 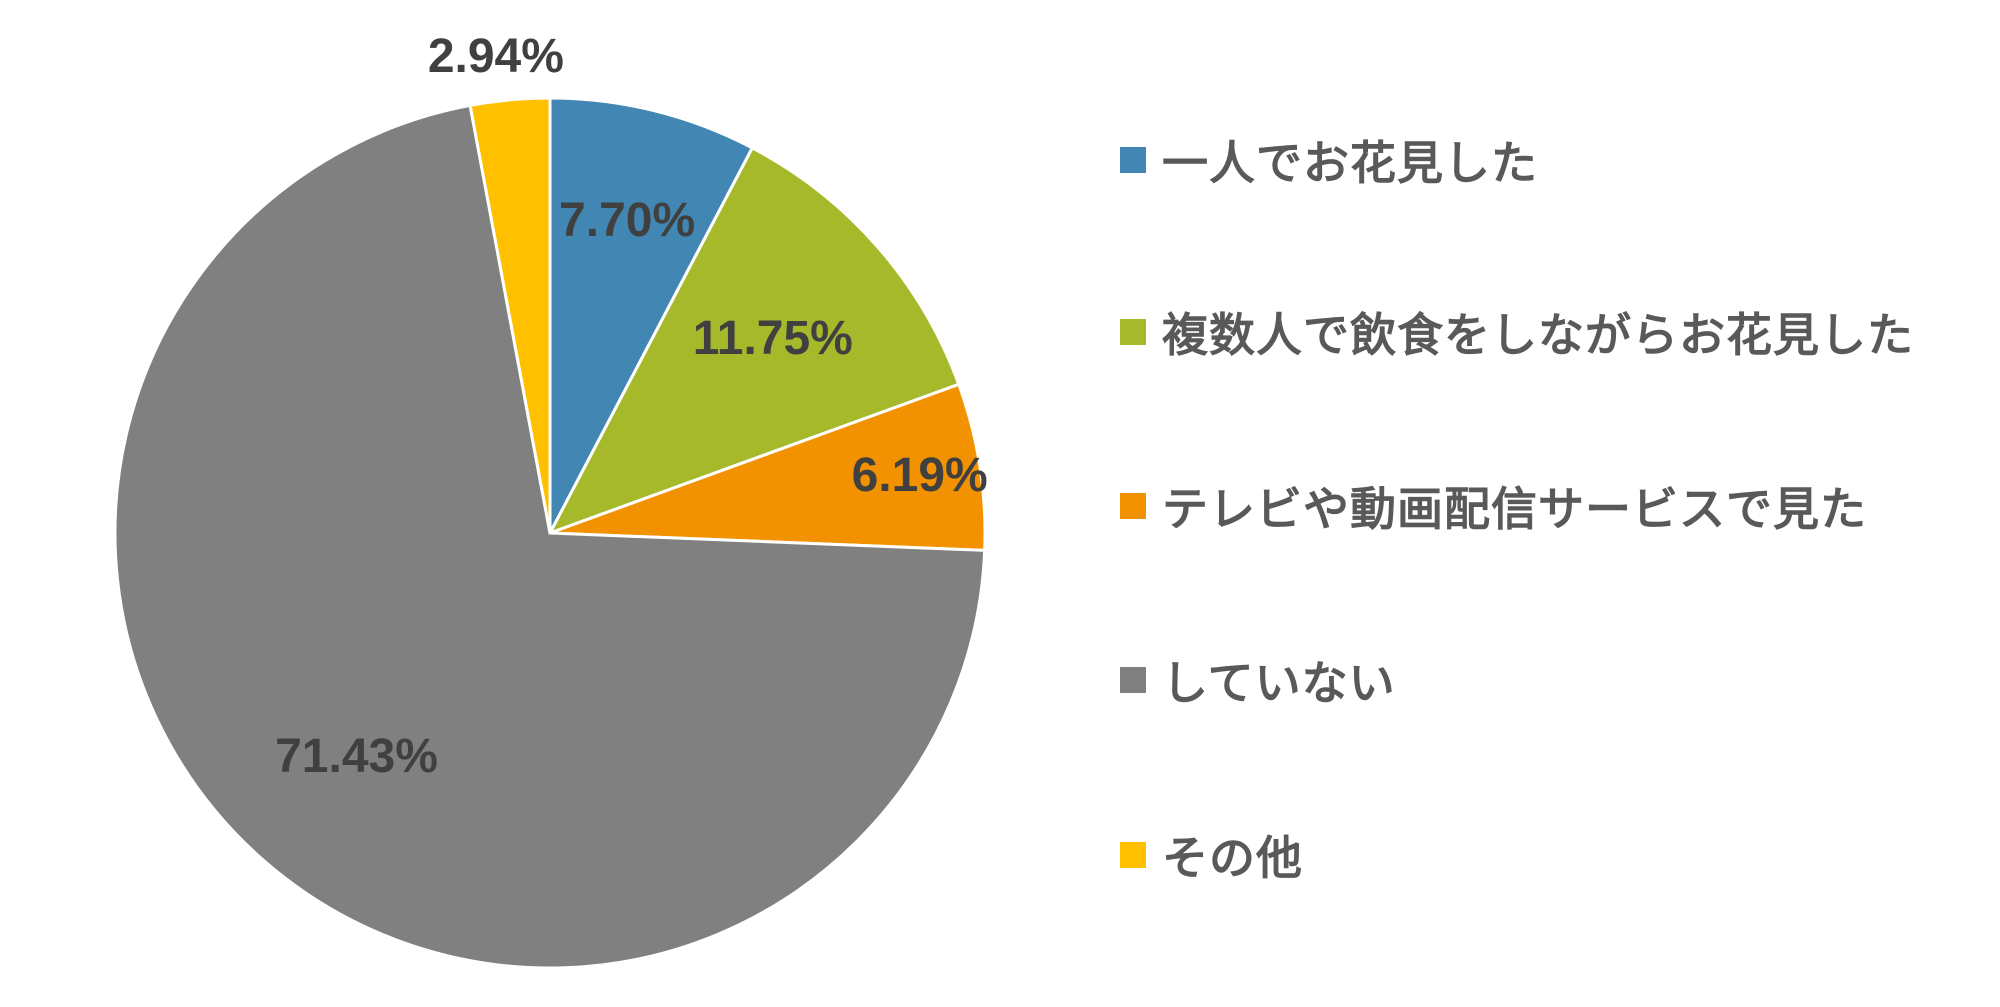 I want to click on legend-label-group: 複数人で飲食をしながらお花見した, so click(x=1538, y=335).